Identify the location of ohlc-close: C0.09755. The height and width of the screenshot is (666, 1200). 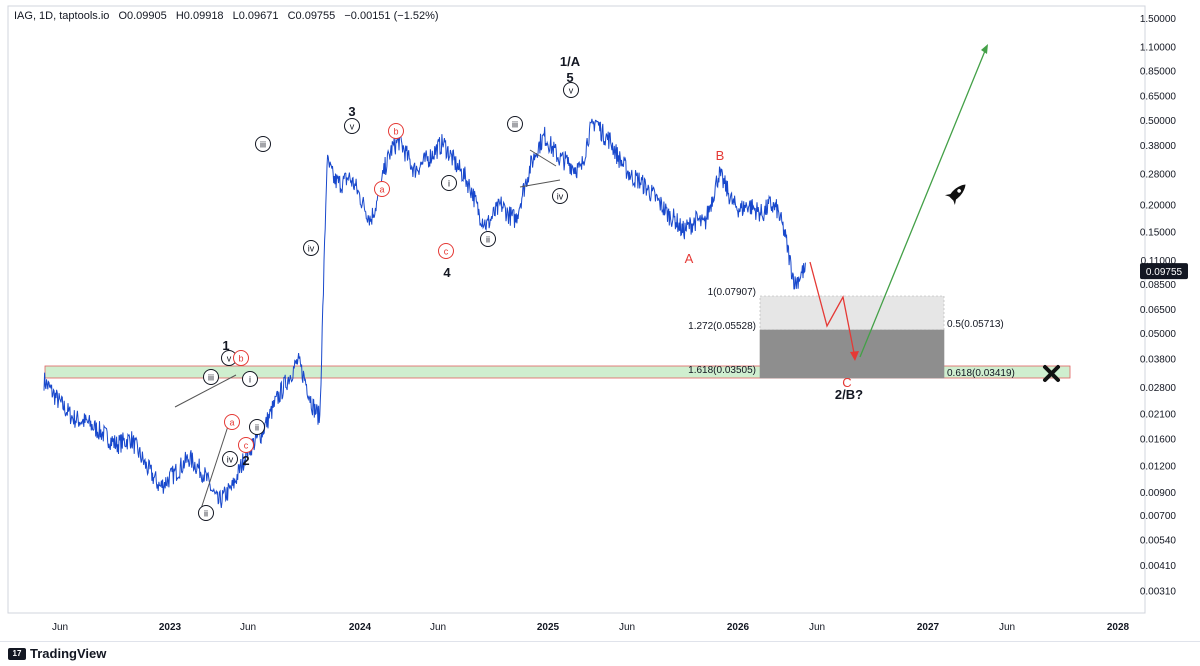
(311, 16).